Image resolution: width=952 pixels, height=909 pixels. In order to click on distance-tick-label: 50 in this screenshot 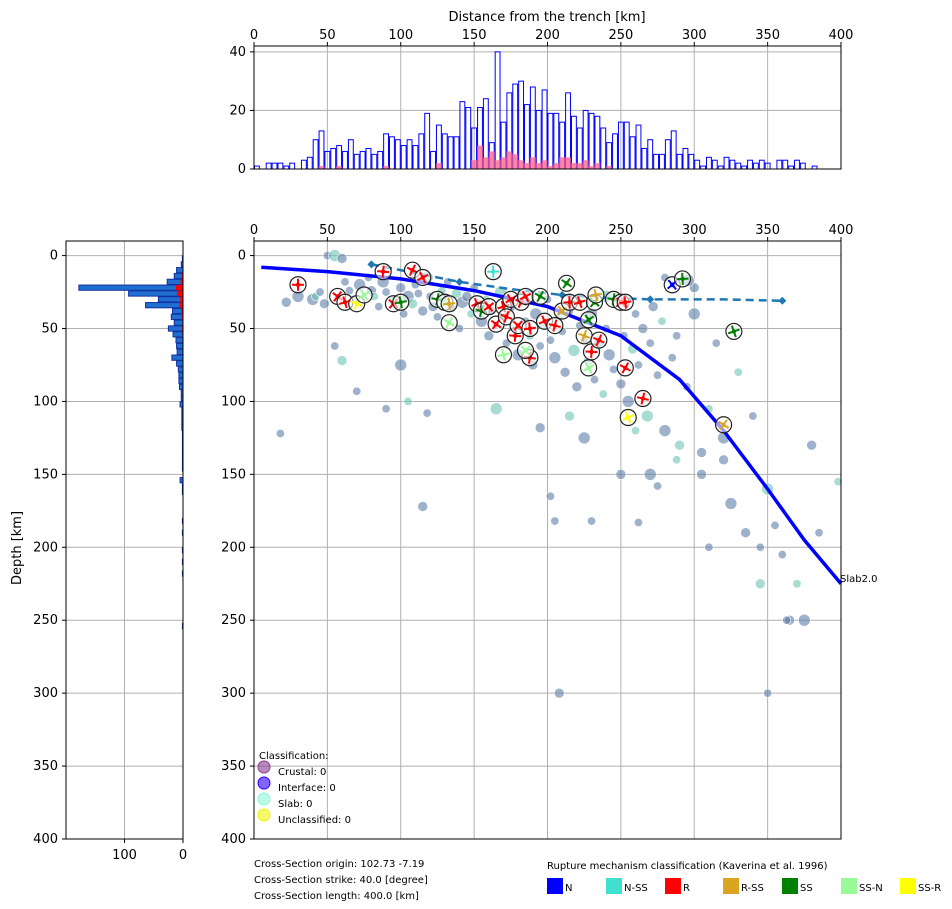, I will do `click(327, 230)`.